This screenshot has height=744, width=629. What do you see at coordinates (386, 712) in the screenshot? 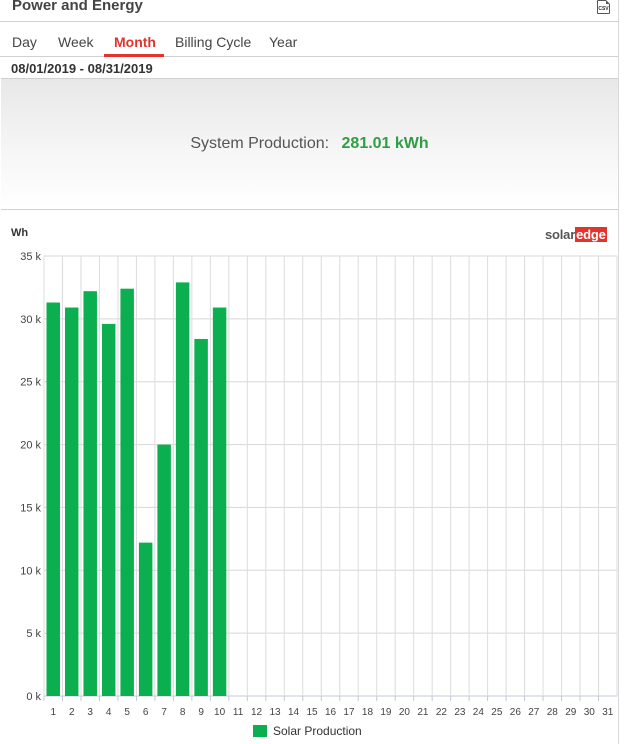
I see `x-tick-label: 19` at bounding box center [386, 712].